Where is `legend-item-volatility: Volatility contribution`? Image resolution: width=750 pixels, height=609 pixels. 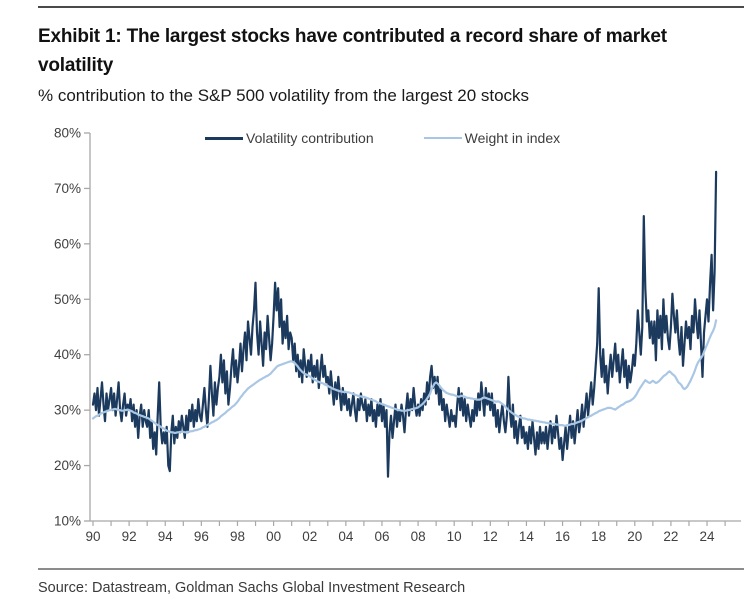 legend-item-volatility: Volatility contribution is located at coordinates (289, 138).